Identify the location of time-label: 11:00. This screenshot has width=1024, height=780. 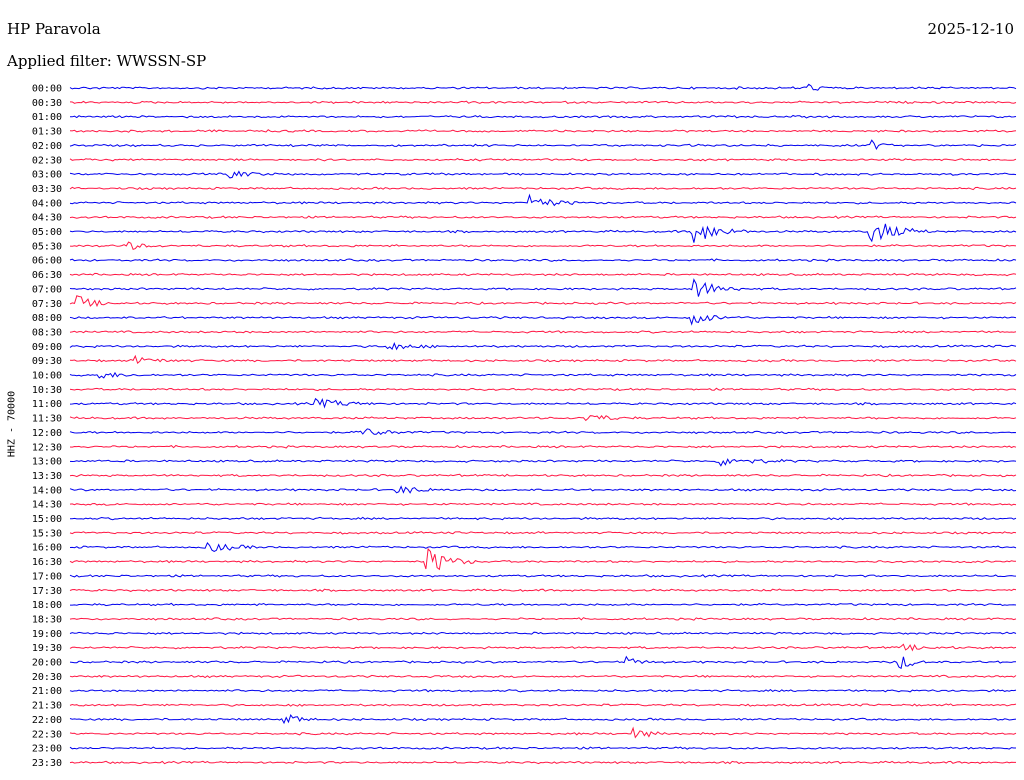
(47, 404).